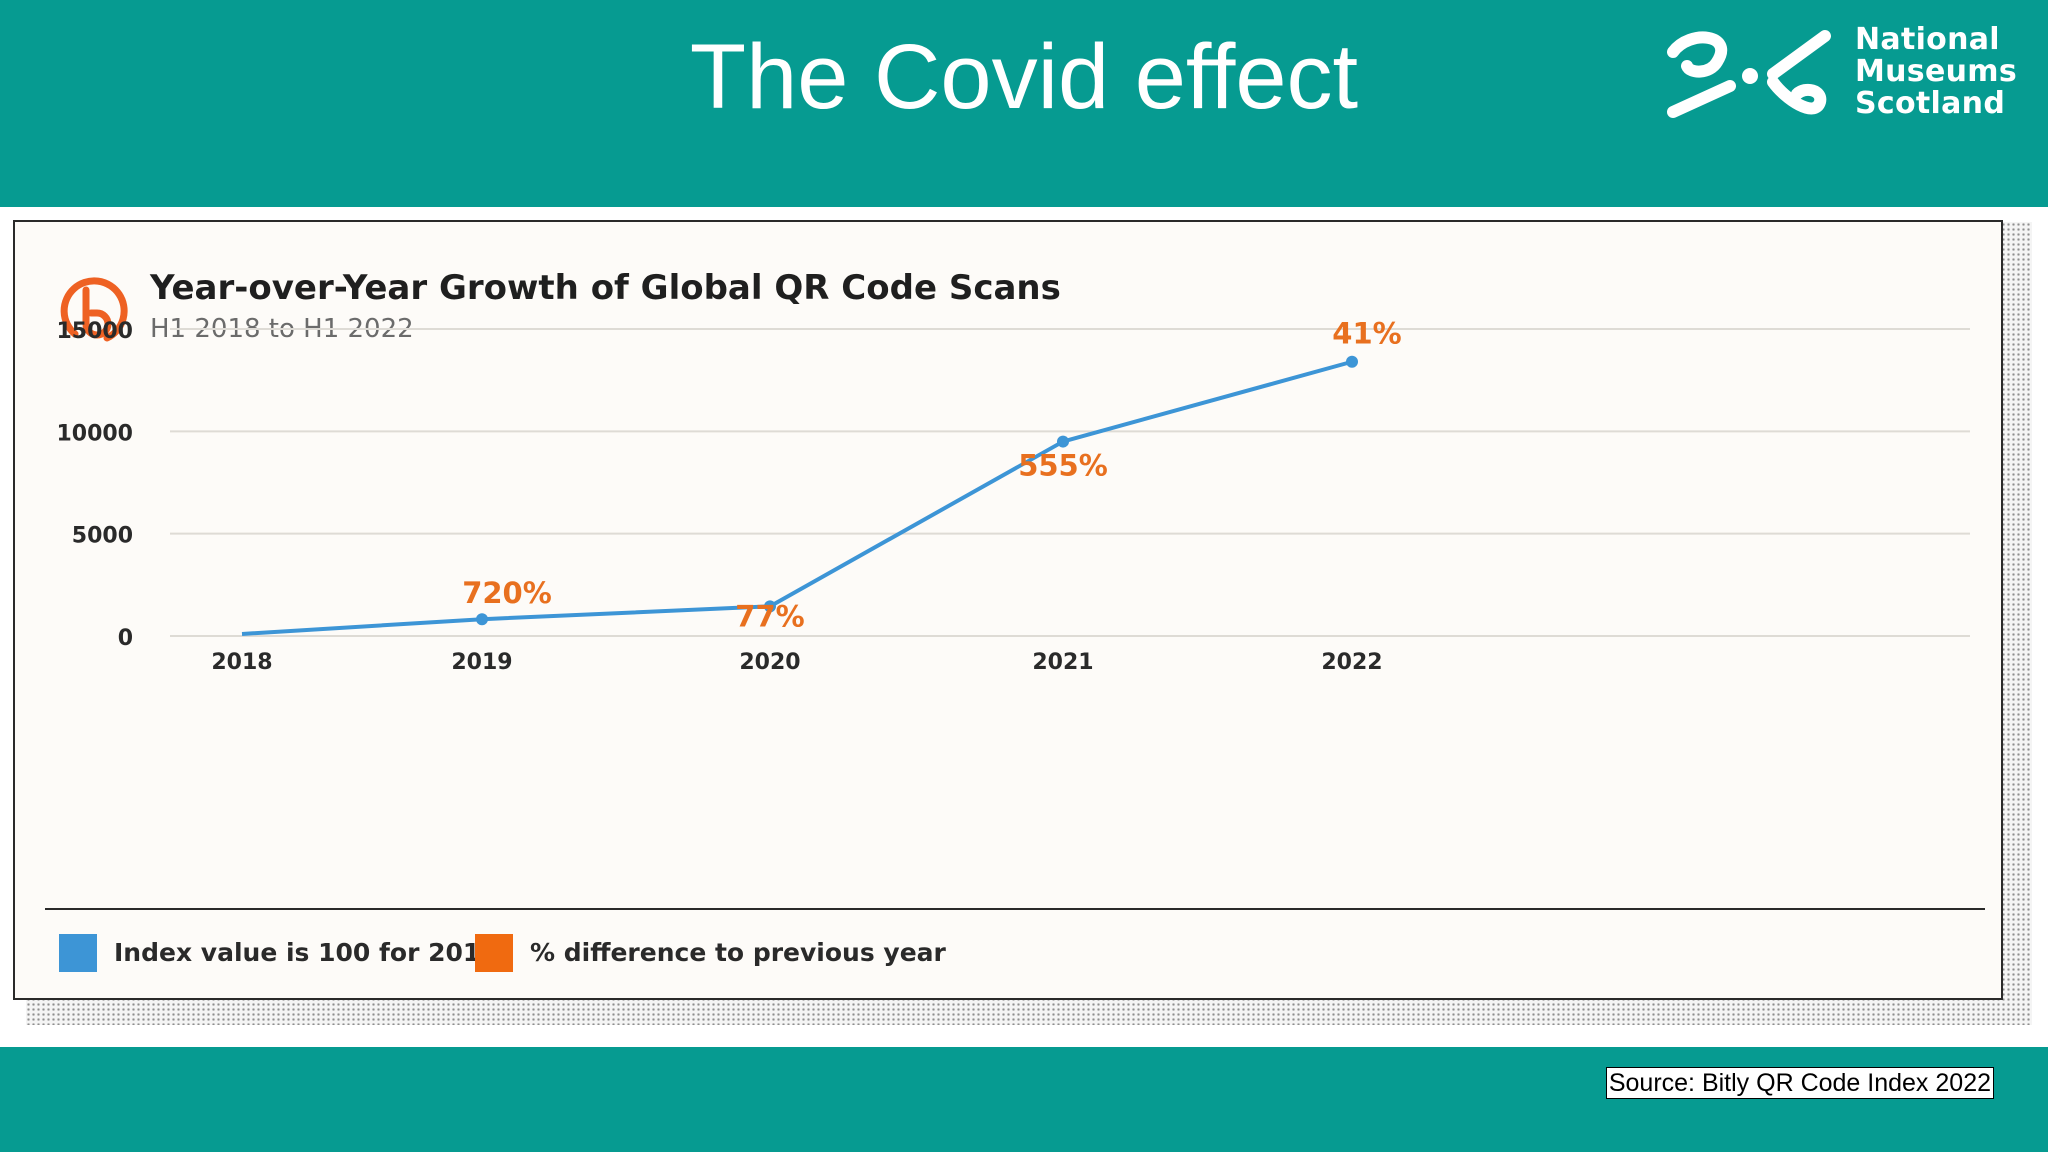  What do you see at coordinates (1024, 1099) in the screenshot?
I see `slide-footer: Source: Bitly QR Code Index 2022` at bounding box center [1024, 1099].